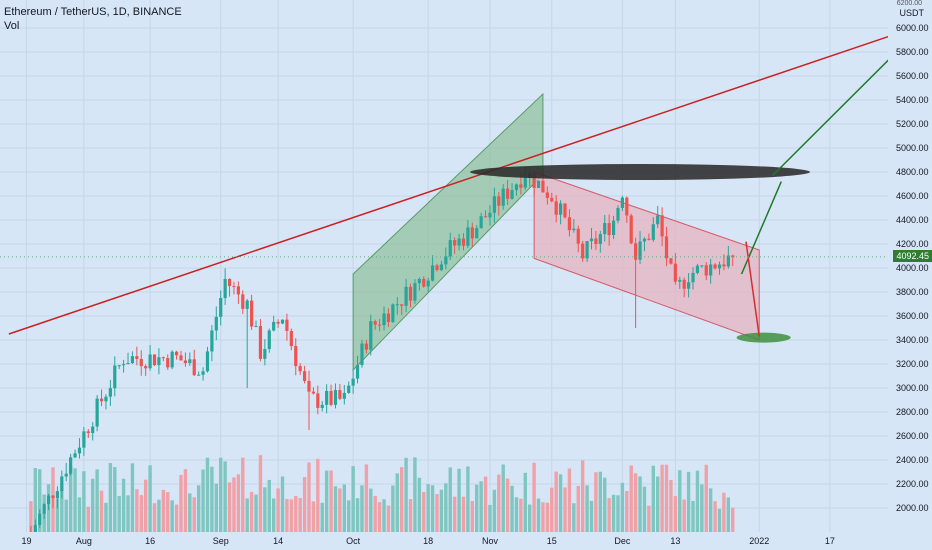 This screenshot has height=550, width=932. I want to click on price-tick-label: 4400.00, so click(912, 220).